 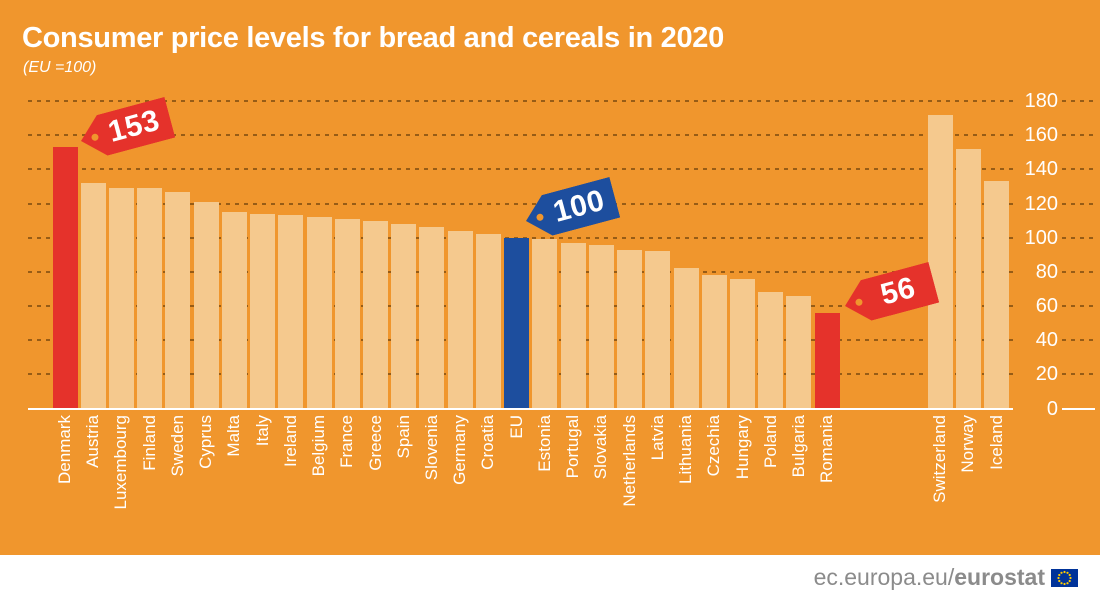 What do you see at coordinates (488, 442) in the screenshot?
I see `bar-label-croatia: Croatia` at bounding box center [488, 442].